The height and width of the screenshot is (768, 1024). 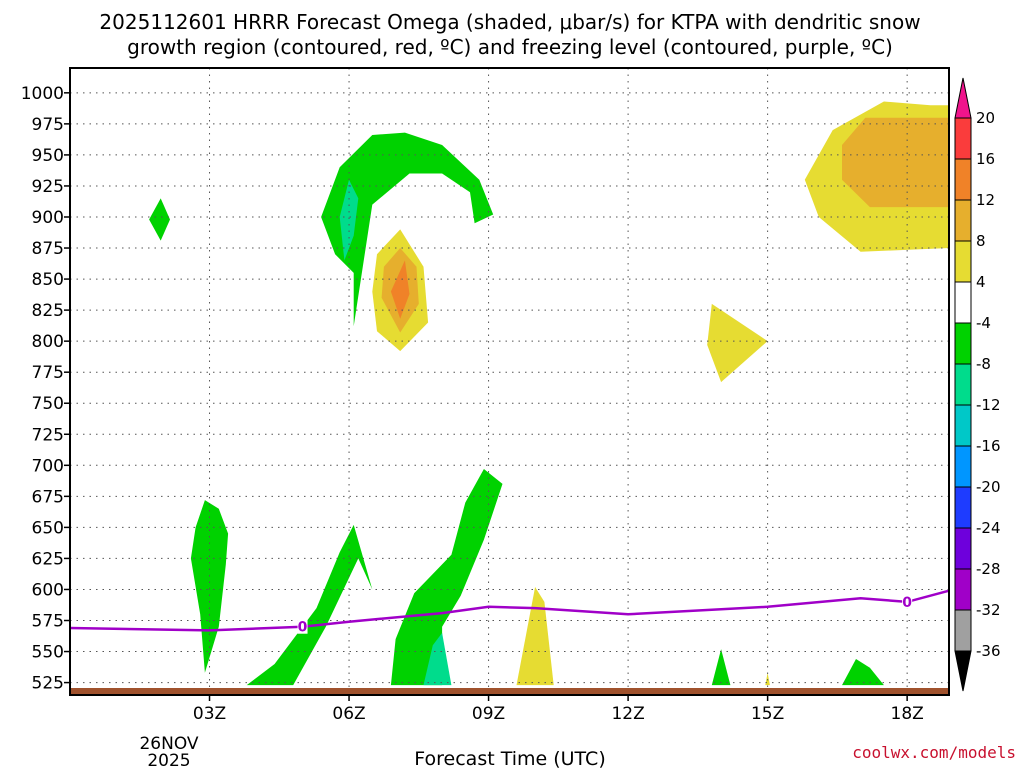 What do you see at coordinates (48, 280) in the screenshot?
I see `y-tick-label-850: 850` at bounding box center [48, 280].